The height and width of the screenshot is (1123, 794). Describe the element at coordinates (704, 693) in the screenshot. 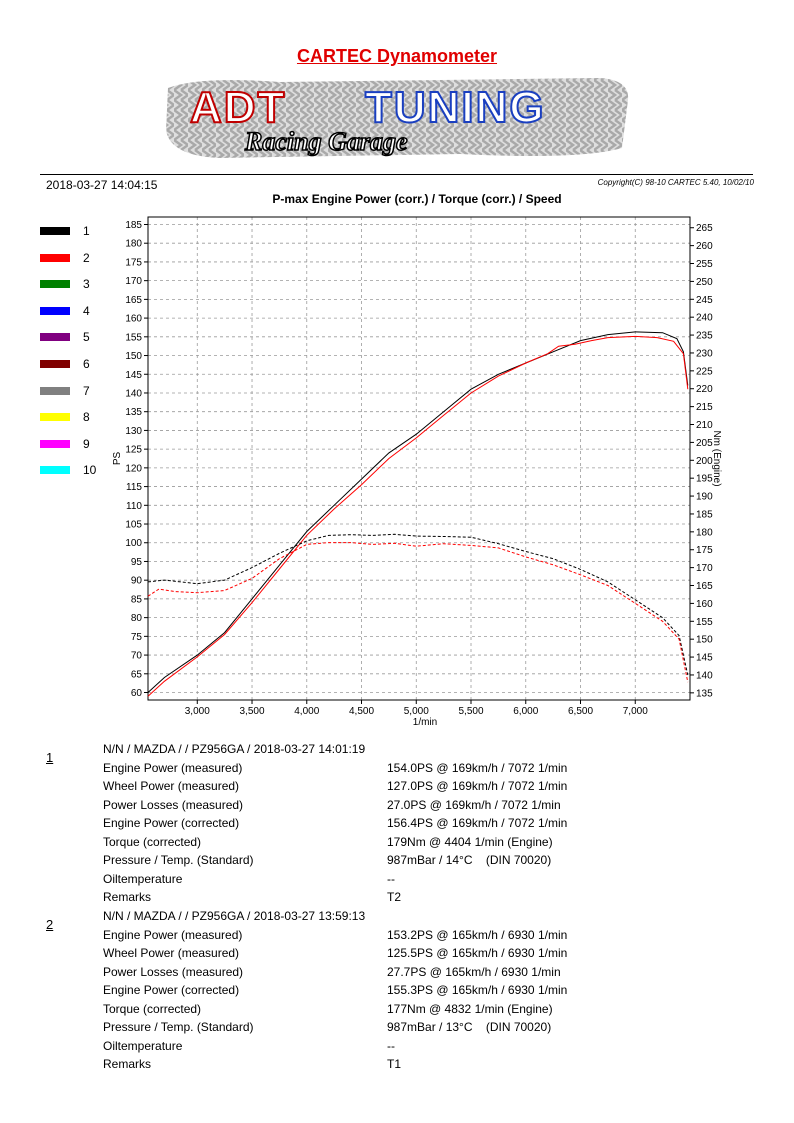

I see `y2-tick-label: 135` at that location.